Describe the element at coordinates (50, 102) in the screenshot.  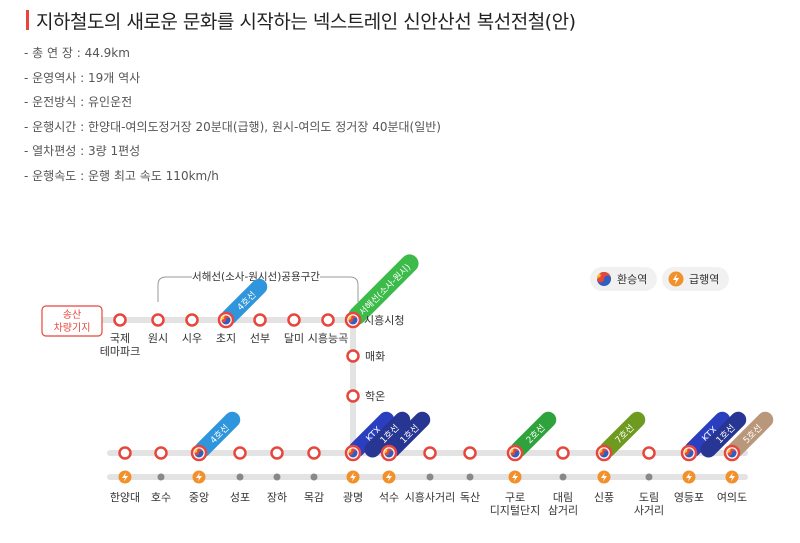
I see `spec-key: - 운전방식` at that location.